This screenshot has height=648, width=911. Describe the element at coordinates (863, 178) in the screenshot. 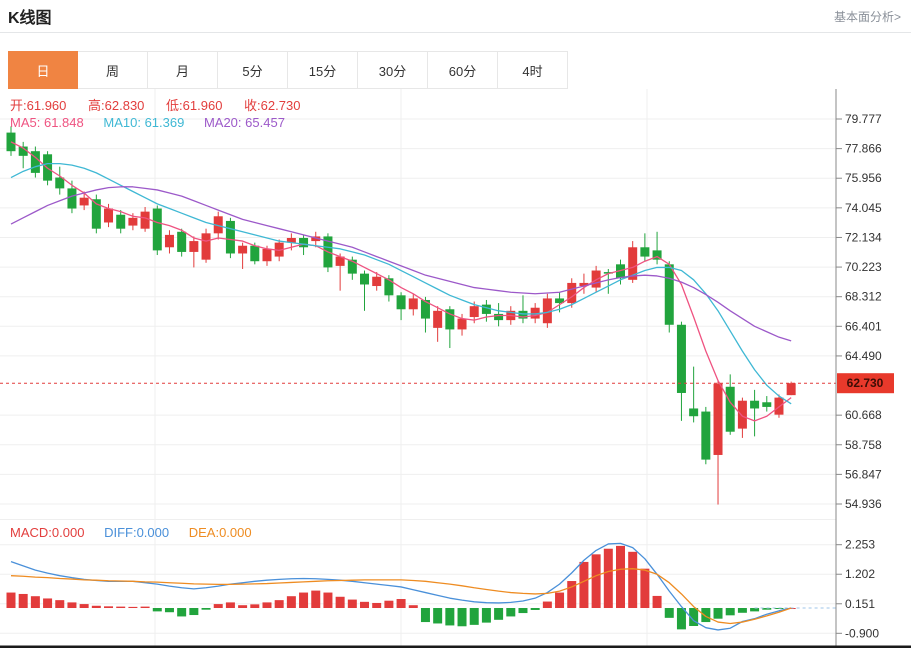

I see `svg-text: 75.956` at that location.